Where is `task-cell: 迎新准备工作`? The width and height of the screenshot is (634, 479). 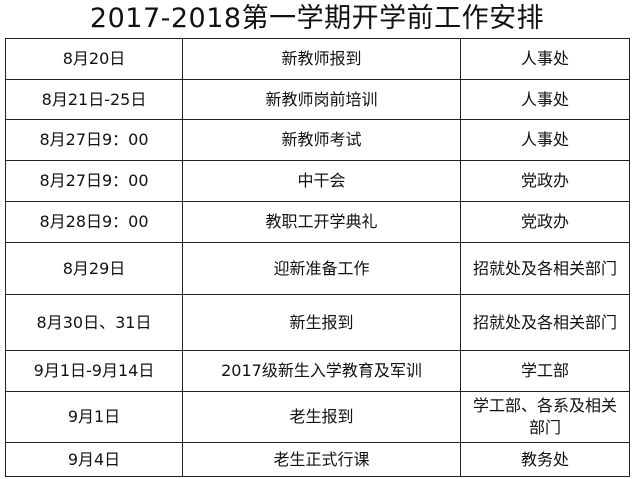
task-cell: 迎新准备工作 is located at coordinates (321, 268).